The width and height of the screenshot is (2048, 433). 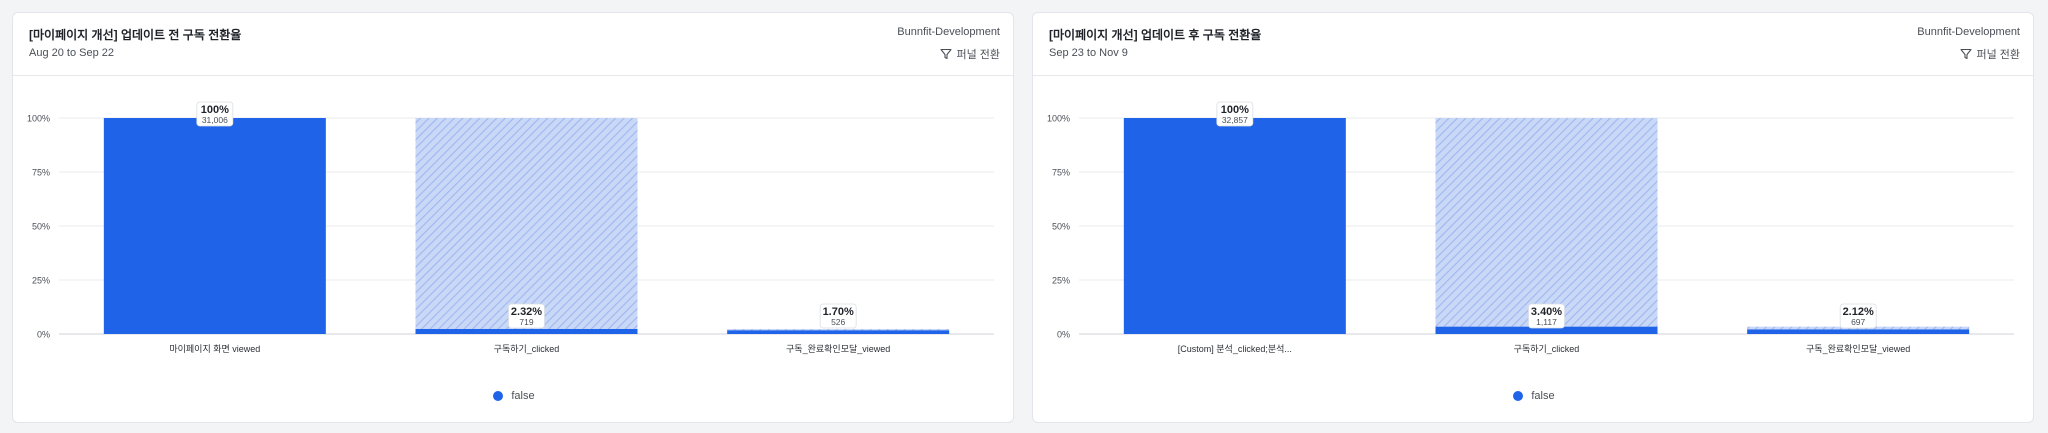 What do you see at coordinates (214, 349) in the screenshot?
I see `x-category-label: 마이페이지 화면 viewed` at bounding box center [214, 349].